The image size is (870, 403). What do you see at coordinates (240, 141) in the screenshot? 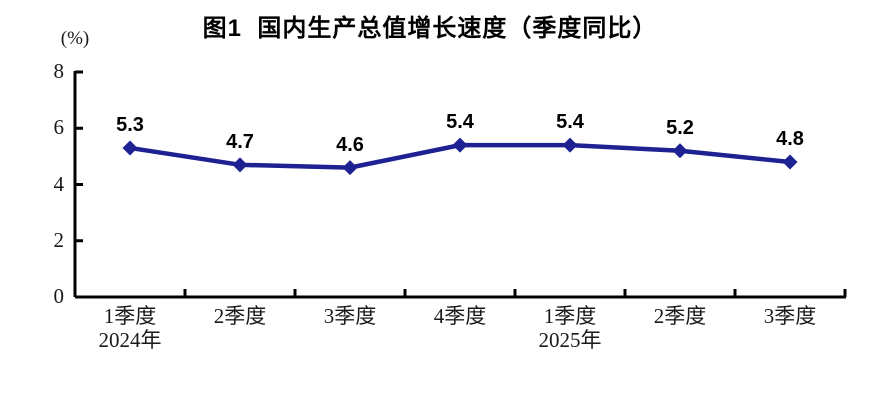
I see `data-label: 4.7` at bounding box center [240, 141].